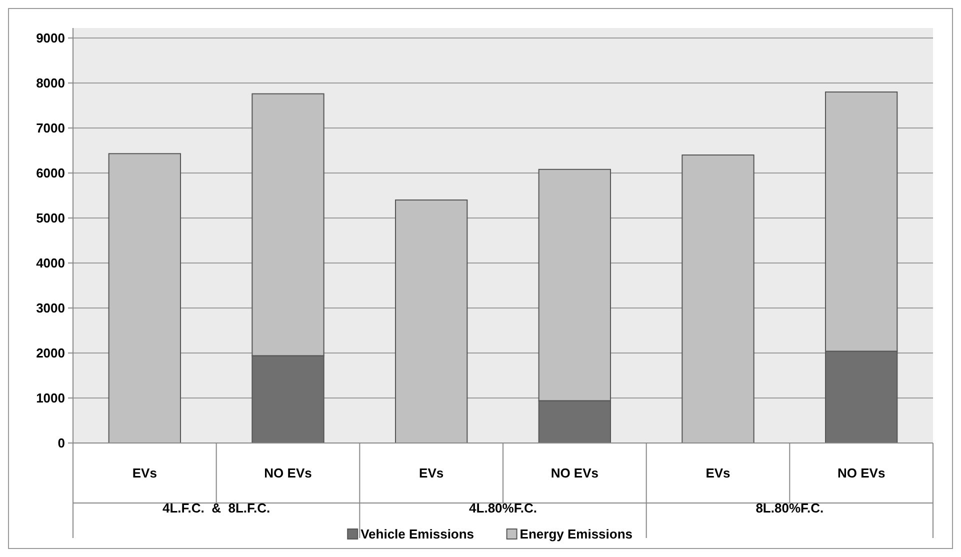 This screenshot has height=557, width=961. I want to click on y-tick-label: 4000, so click(50, 263).